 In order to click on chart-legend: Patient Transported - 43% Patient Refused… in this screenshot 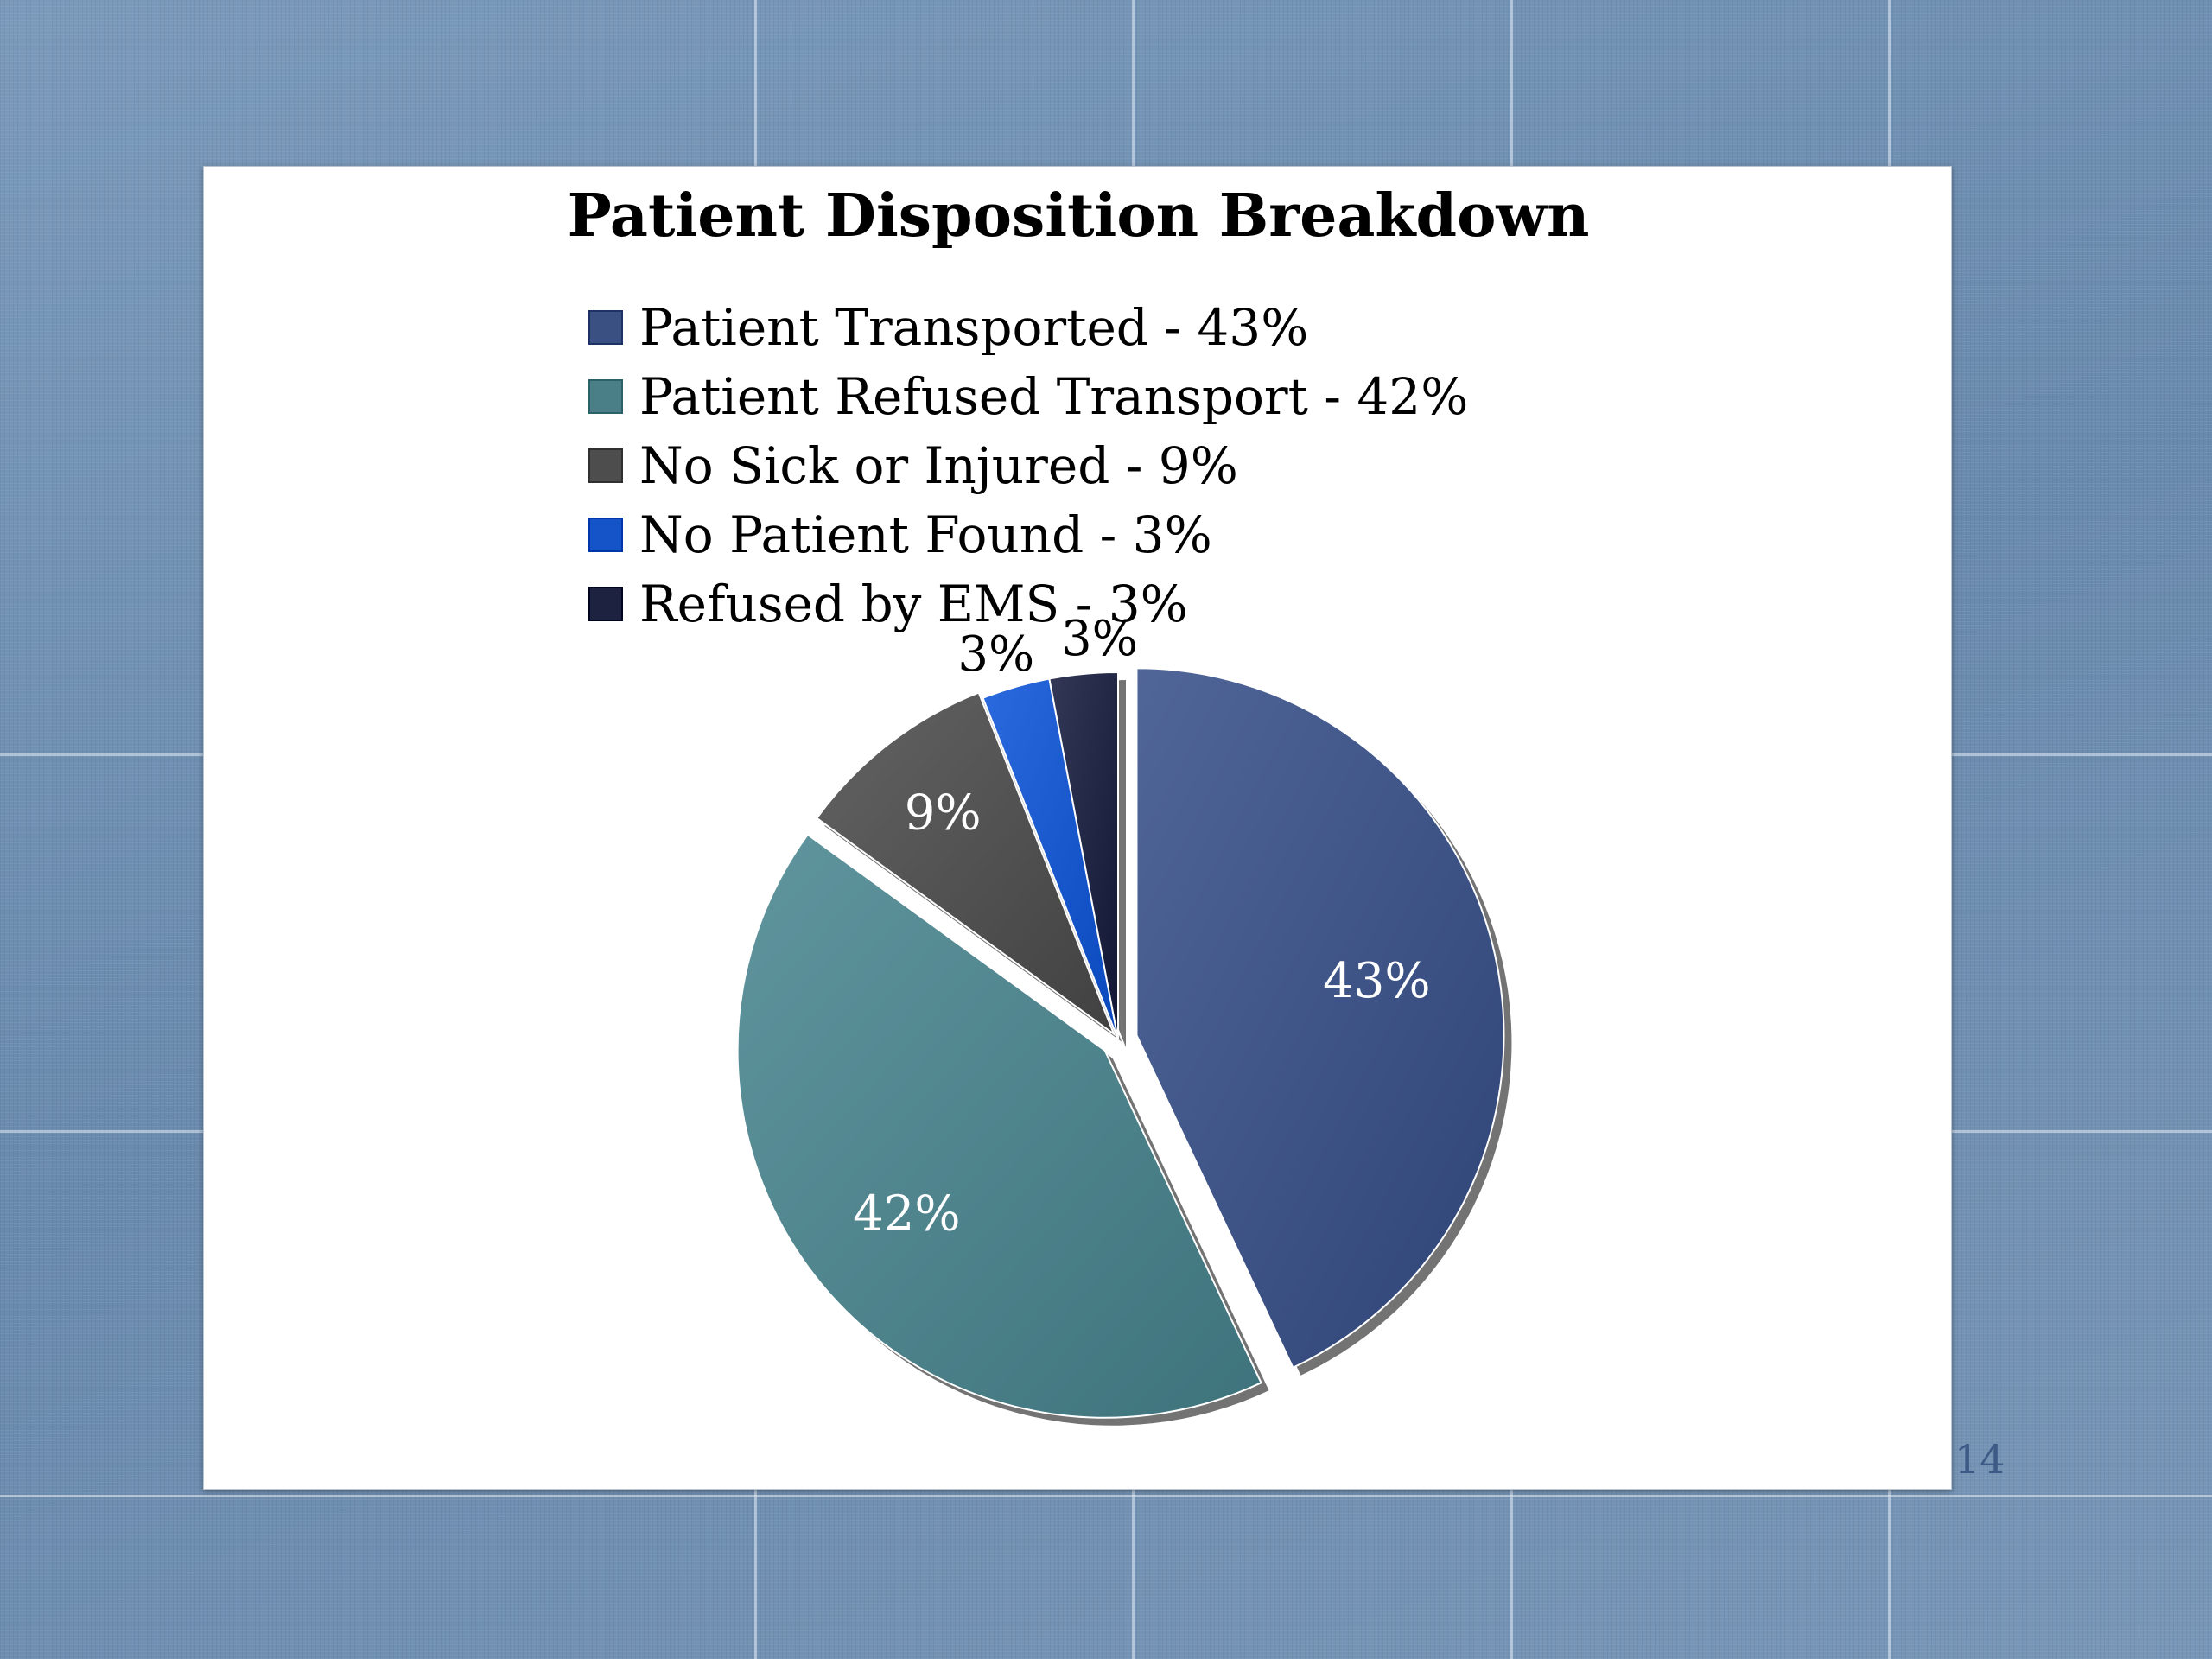, I will do `click(1028, 465)`.